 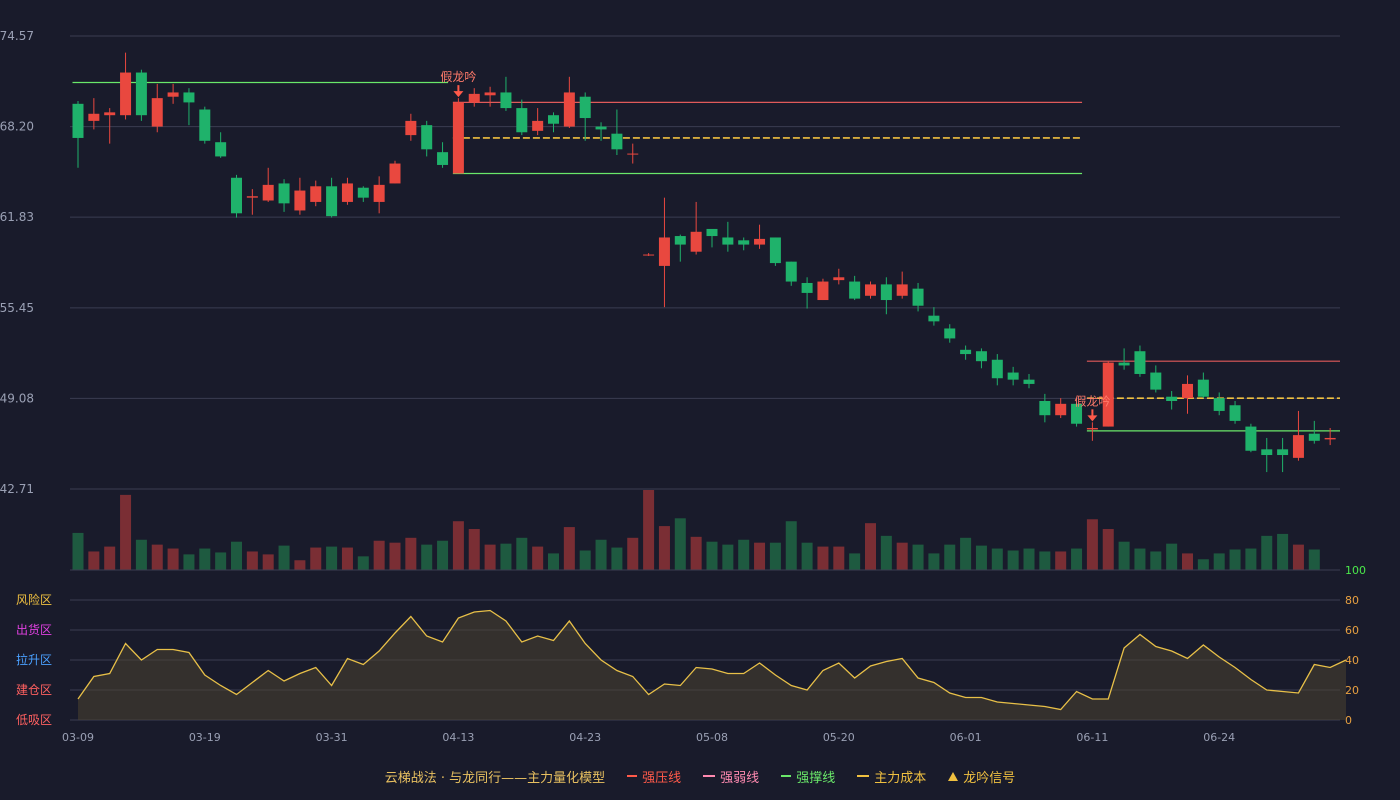 What do you see at coordinates (458, 737) in the screenshot?
I see `x-tick-label: 04-13` at bounding box center [458, 737].